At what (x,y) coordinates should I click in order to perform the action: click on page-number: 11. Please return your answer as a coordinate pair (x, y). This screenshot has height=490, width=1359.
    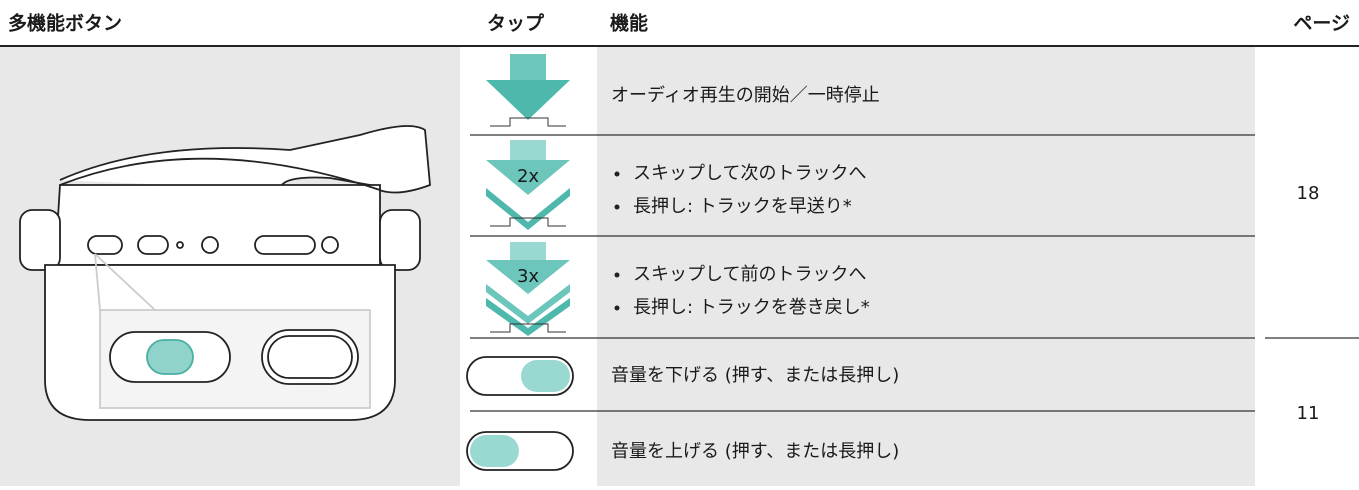
    Looking at the image, I should click on (1308, 413).